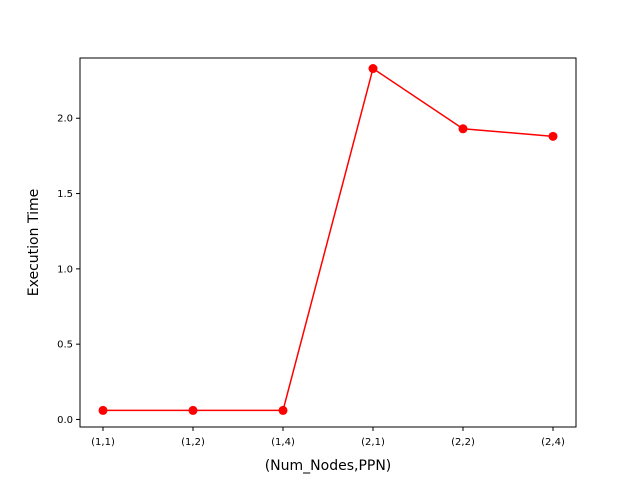 The height and width of the screenshot is (480, 640). I want to click on y-tick-label: 1.5, so click(65, 194).